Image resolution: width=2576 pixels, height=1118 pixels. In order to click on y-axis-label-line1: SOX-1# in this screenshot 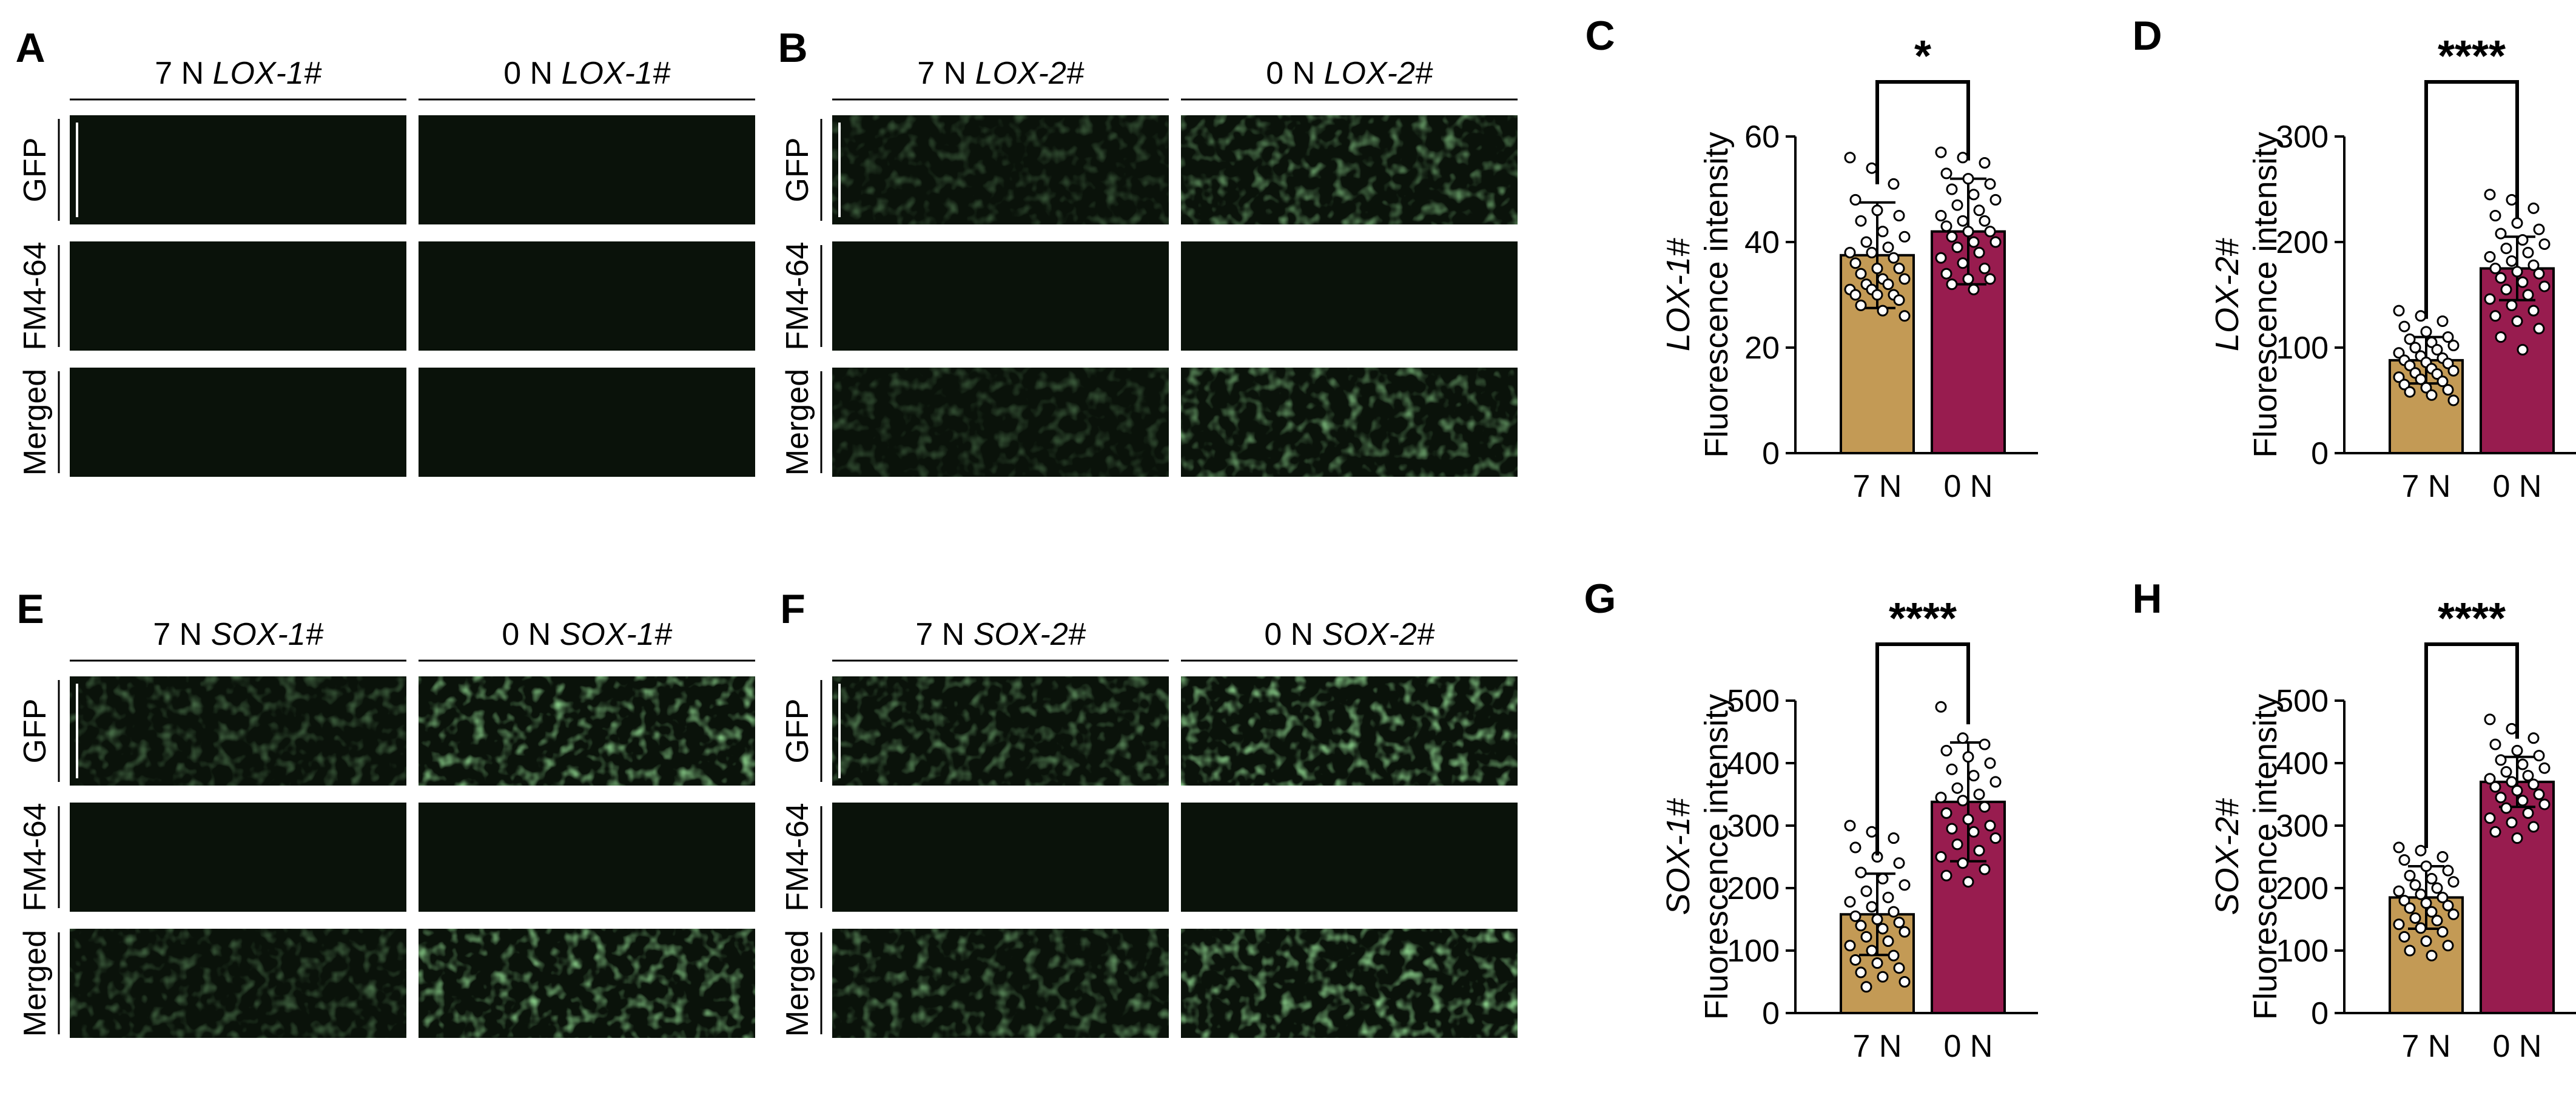, I will do `click(1678, 856)`.